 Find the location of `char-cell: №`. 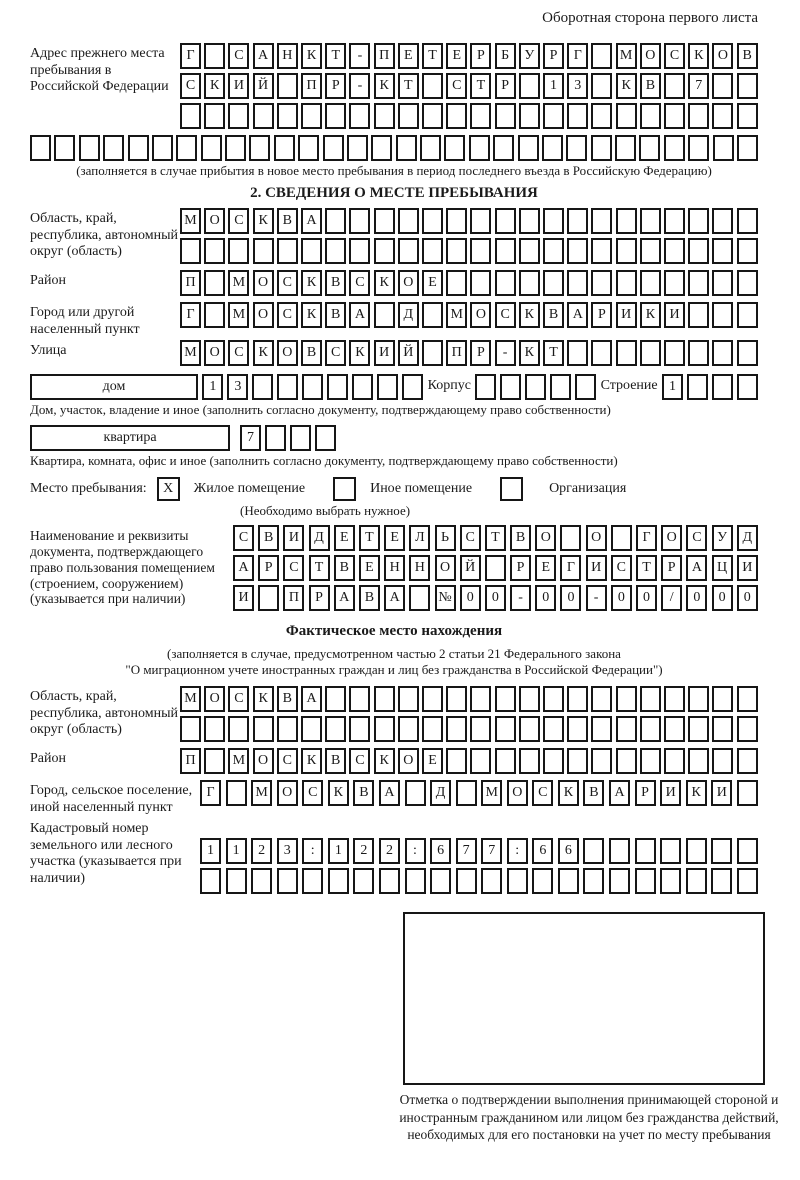

char-cell: № is located at coordinates (445, 597).